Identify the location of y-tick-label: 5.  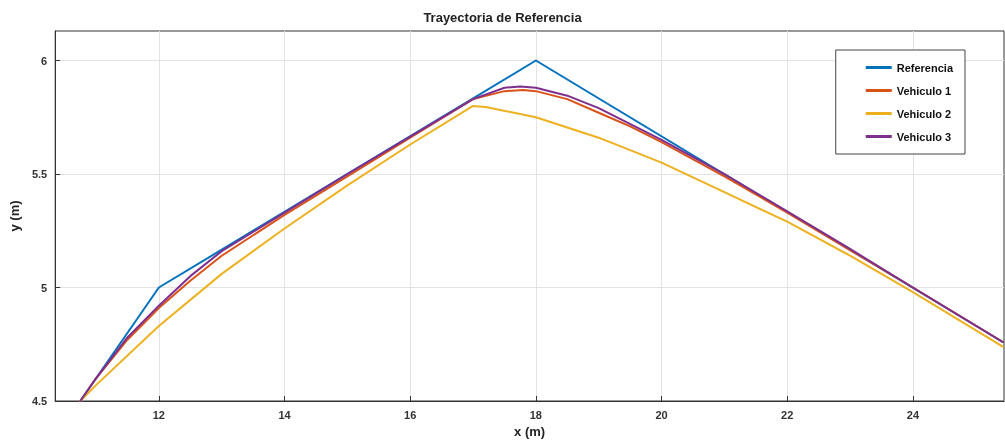
(44, 287).